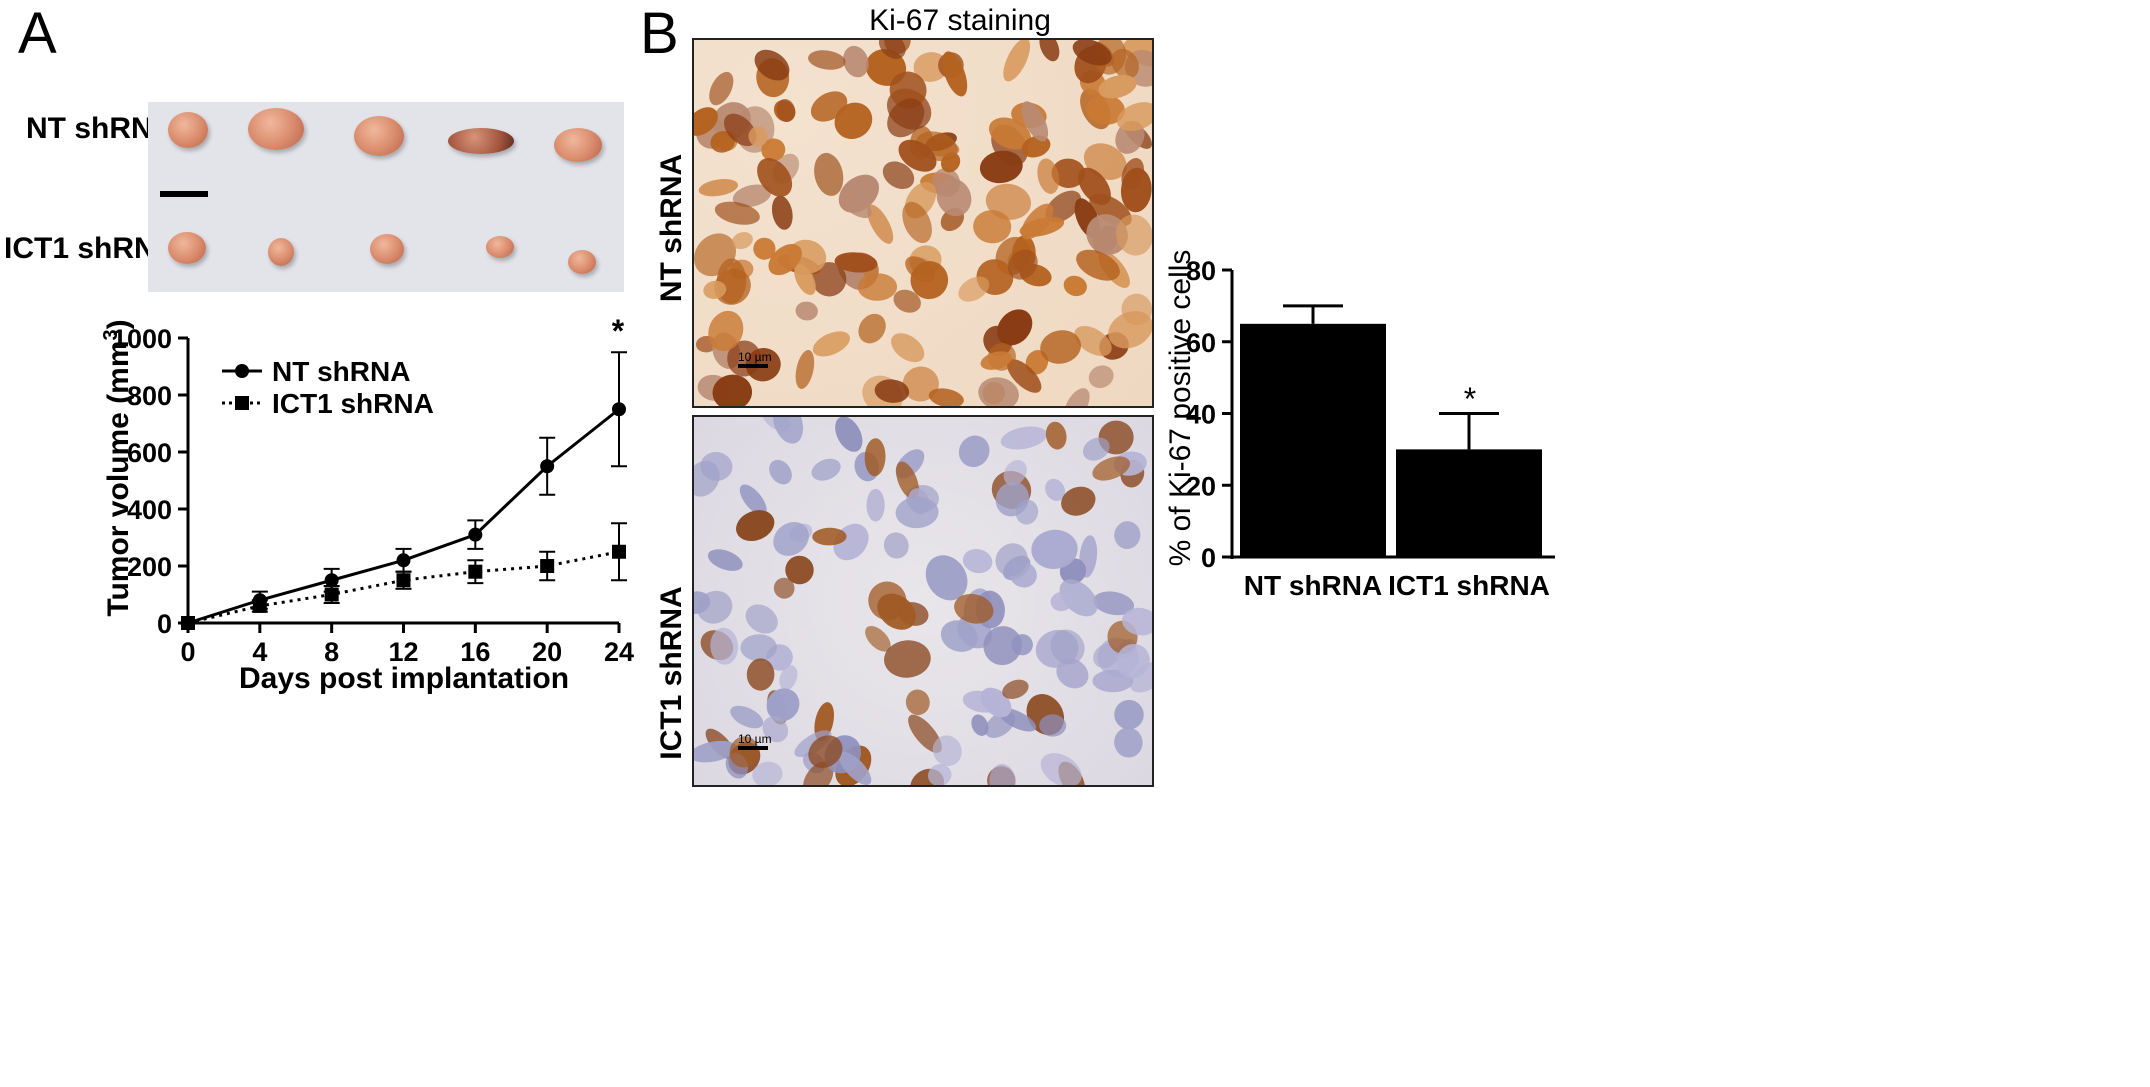 Image resolution: width=2150 pixels, height=1087 pixels. I want to click on line-chart-y-axis-label: Tumor volume (mm3), so click(117, 467).